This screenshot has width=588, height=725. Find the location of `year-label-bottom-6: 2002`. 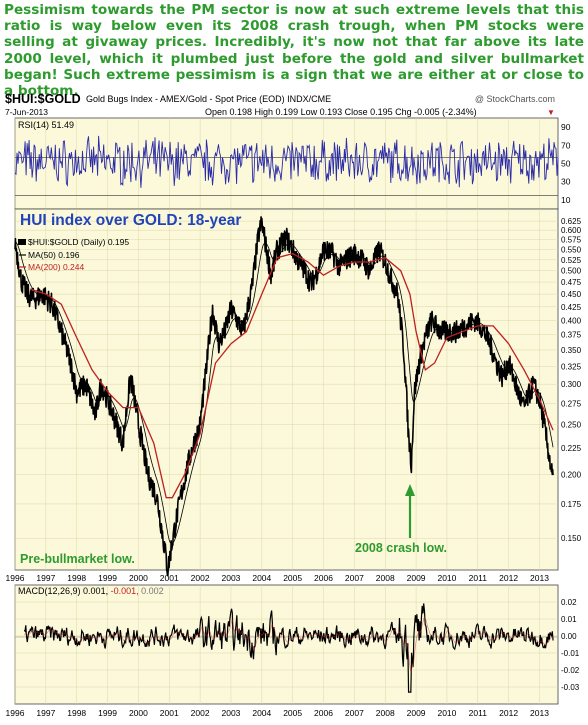

year-label-bottom-6: 2002 is located at coordinates (200, 713).